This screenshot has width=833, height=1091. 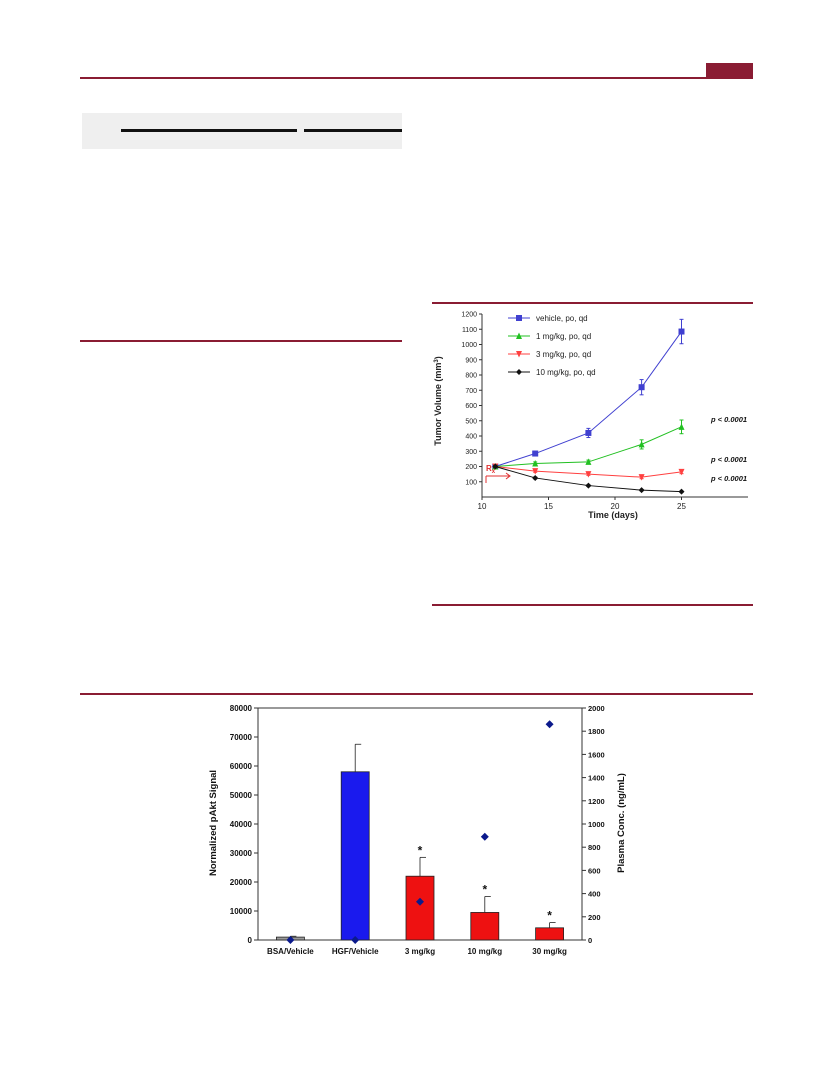 I want to click on category-label: 3 mg/kg, so click(x=420, y=951).